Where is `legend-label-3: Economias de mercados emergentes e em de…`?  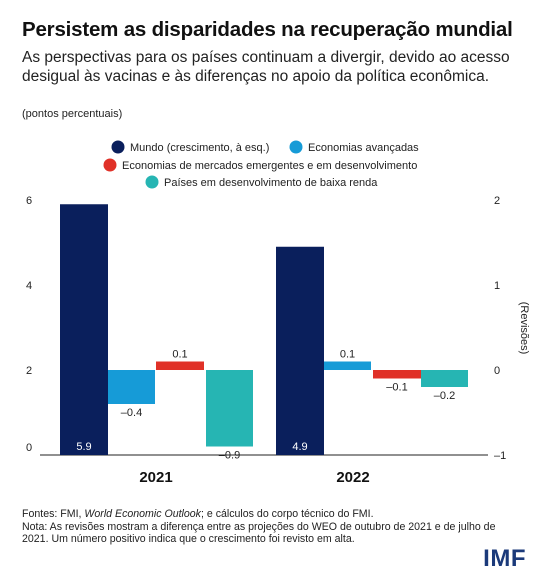
legend-label-3: Economias de mercados emergentes e em de… is located at coordinates (269, 166).